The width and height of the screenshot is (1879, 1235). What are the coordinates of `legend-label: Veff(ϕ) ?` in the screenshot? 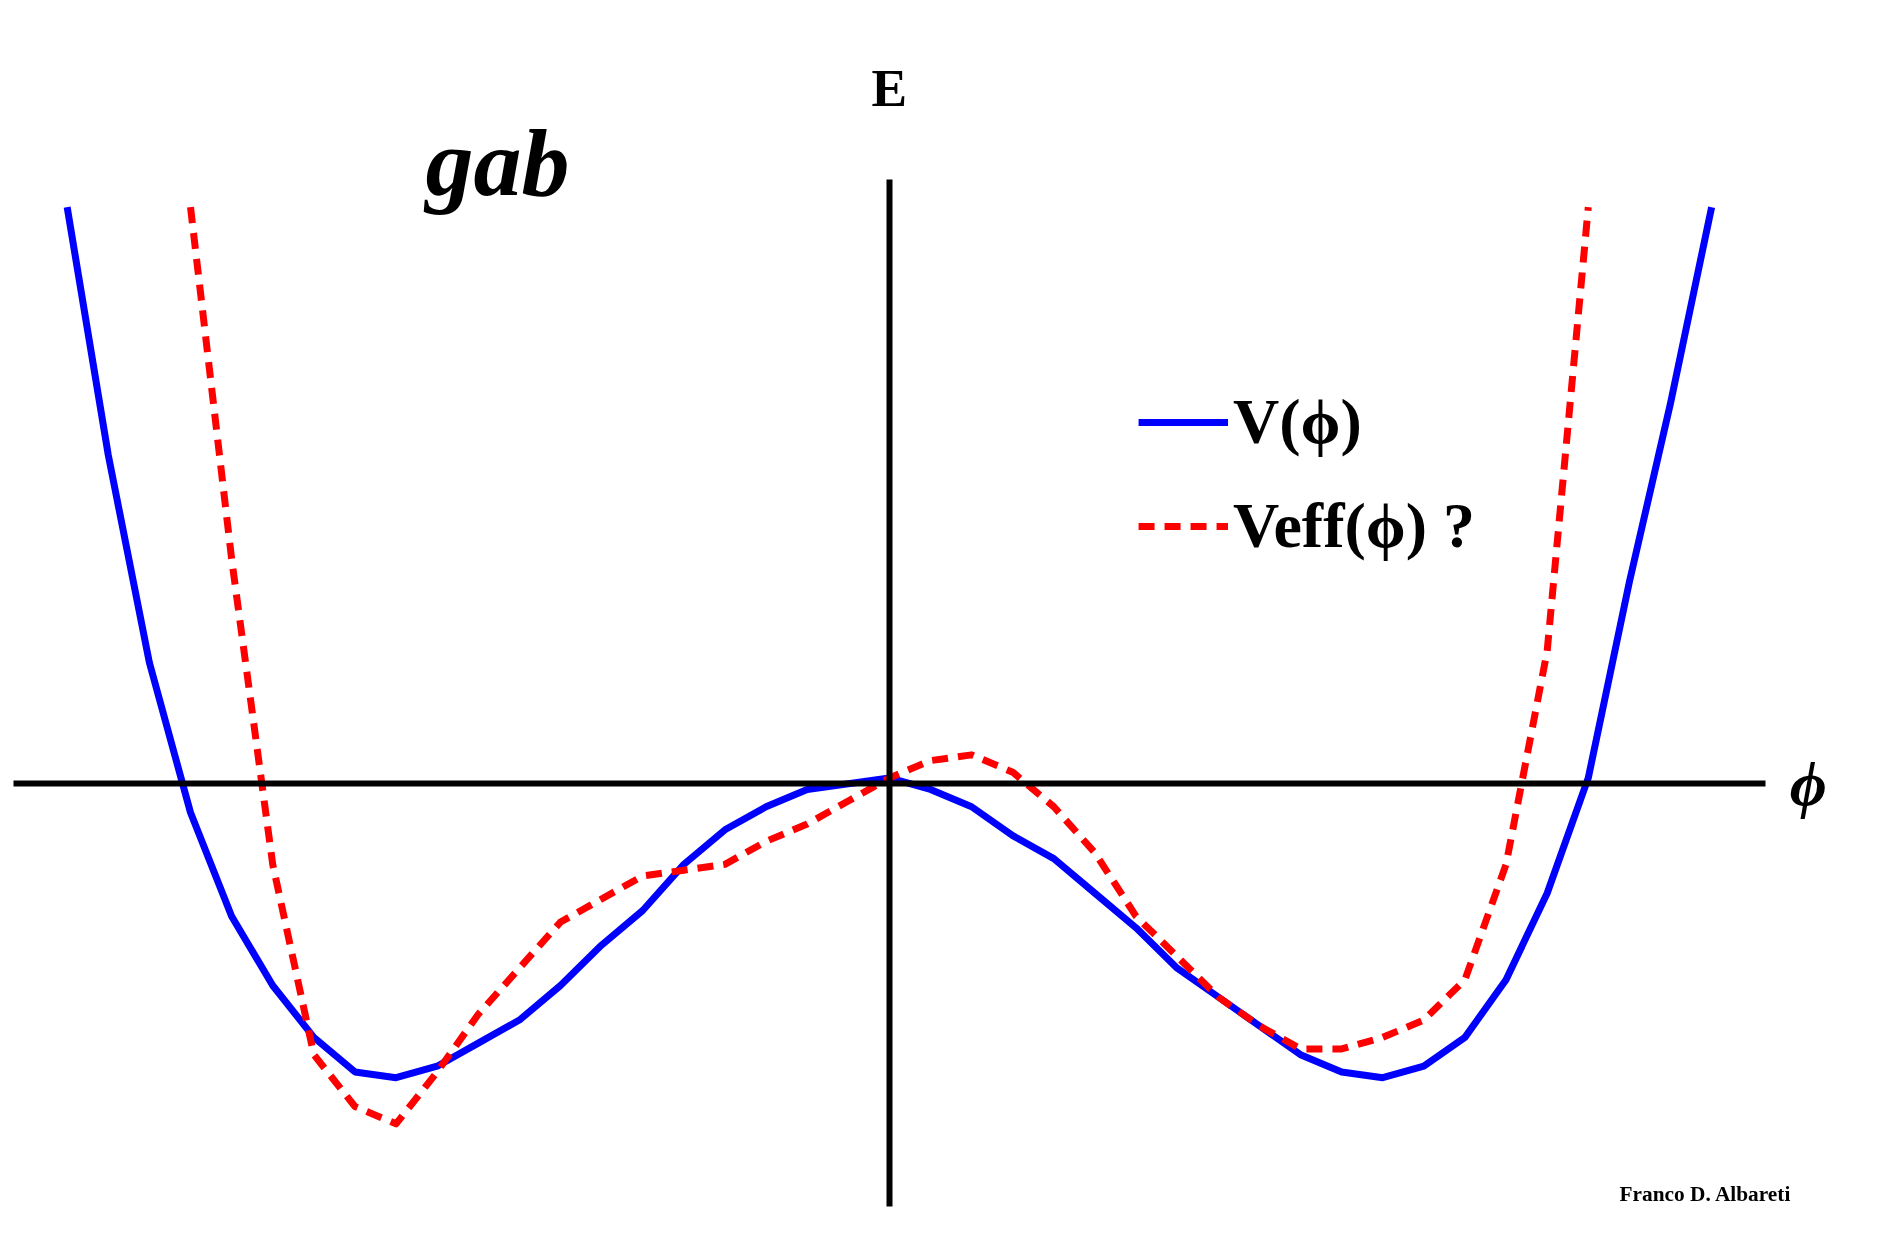 It's located at (1354, 526).